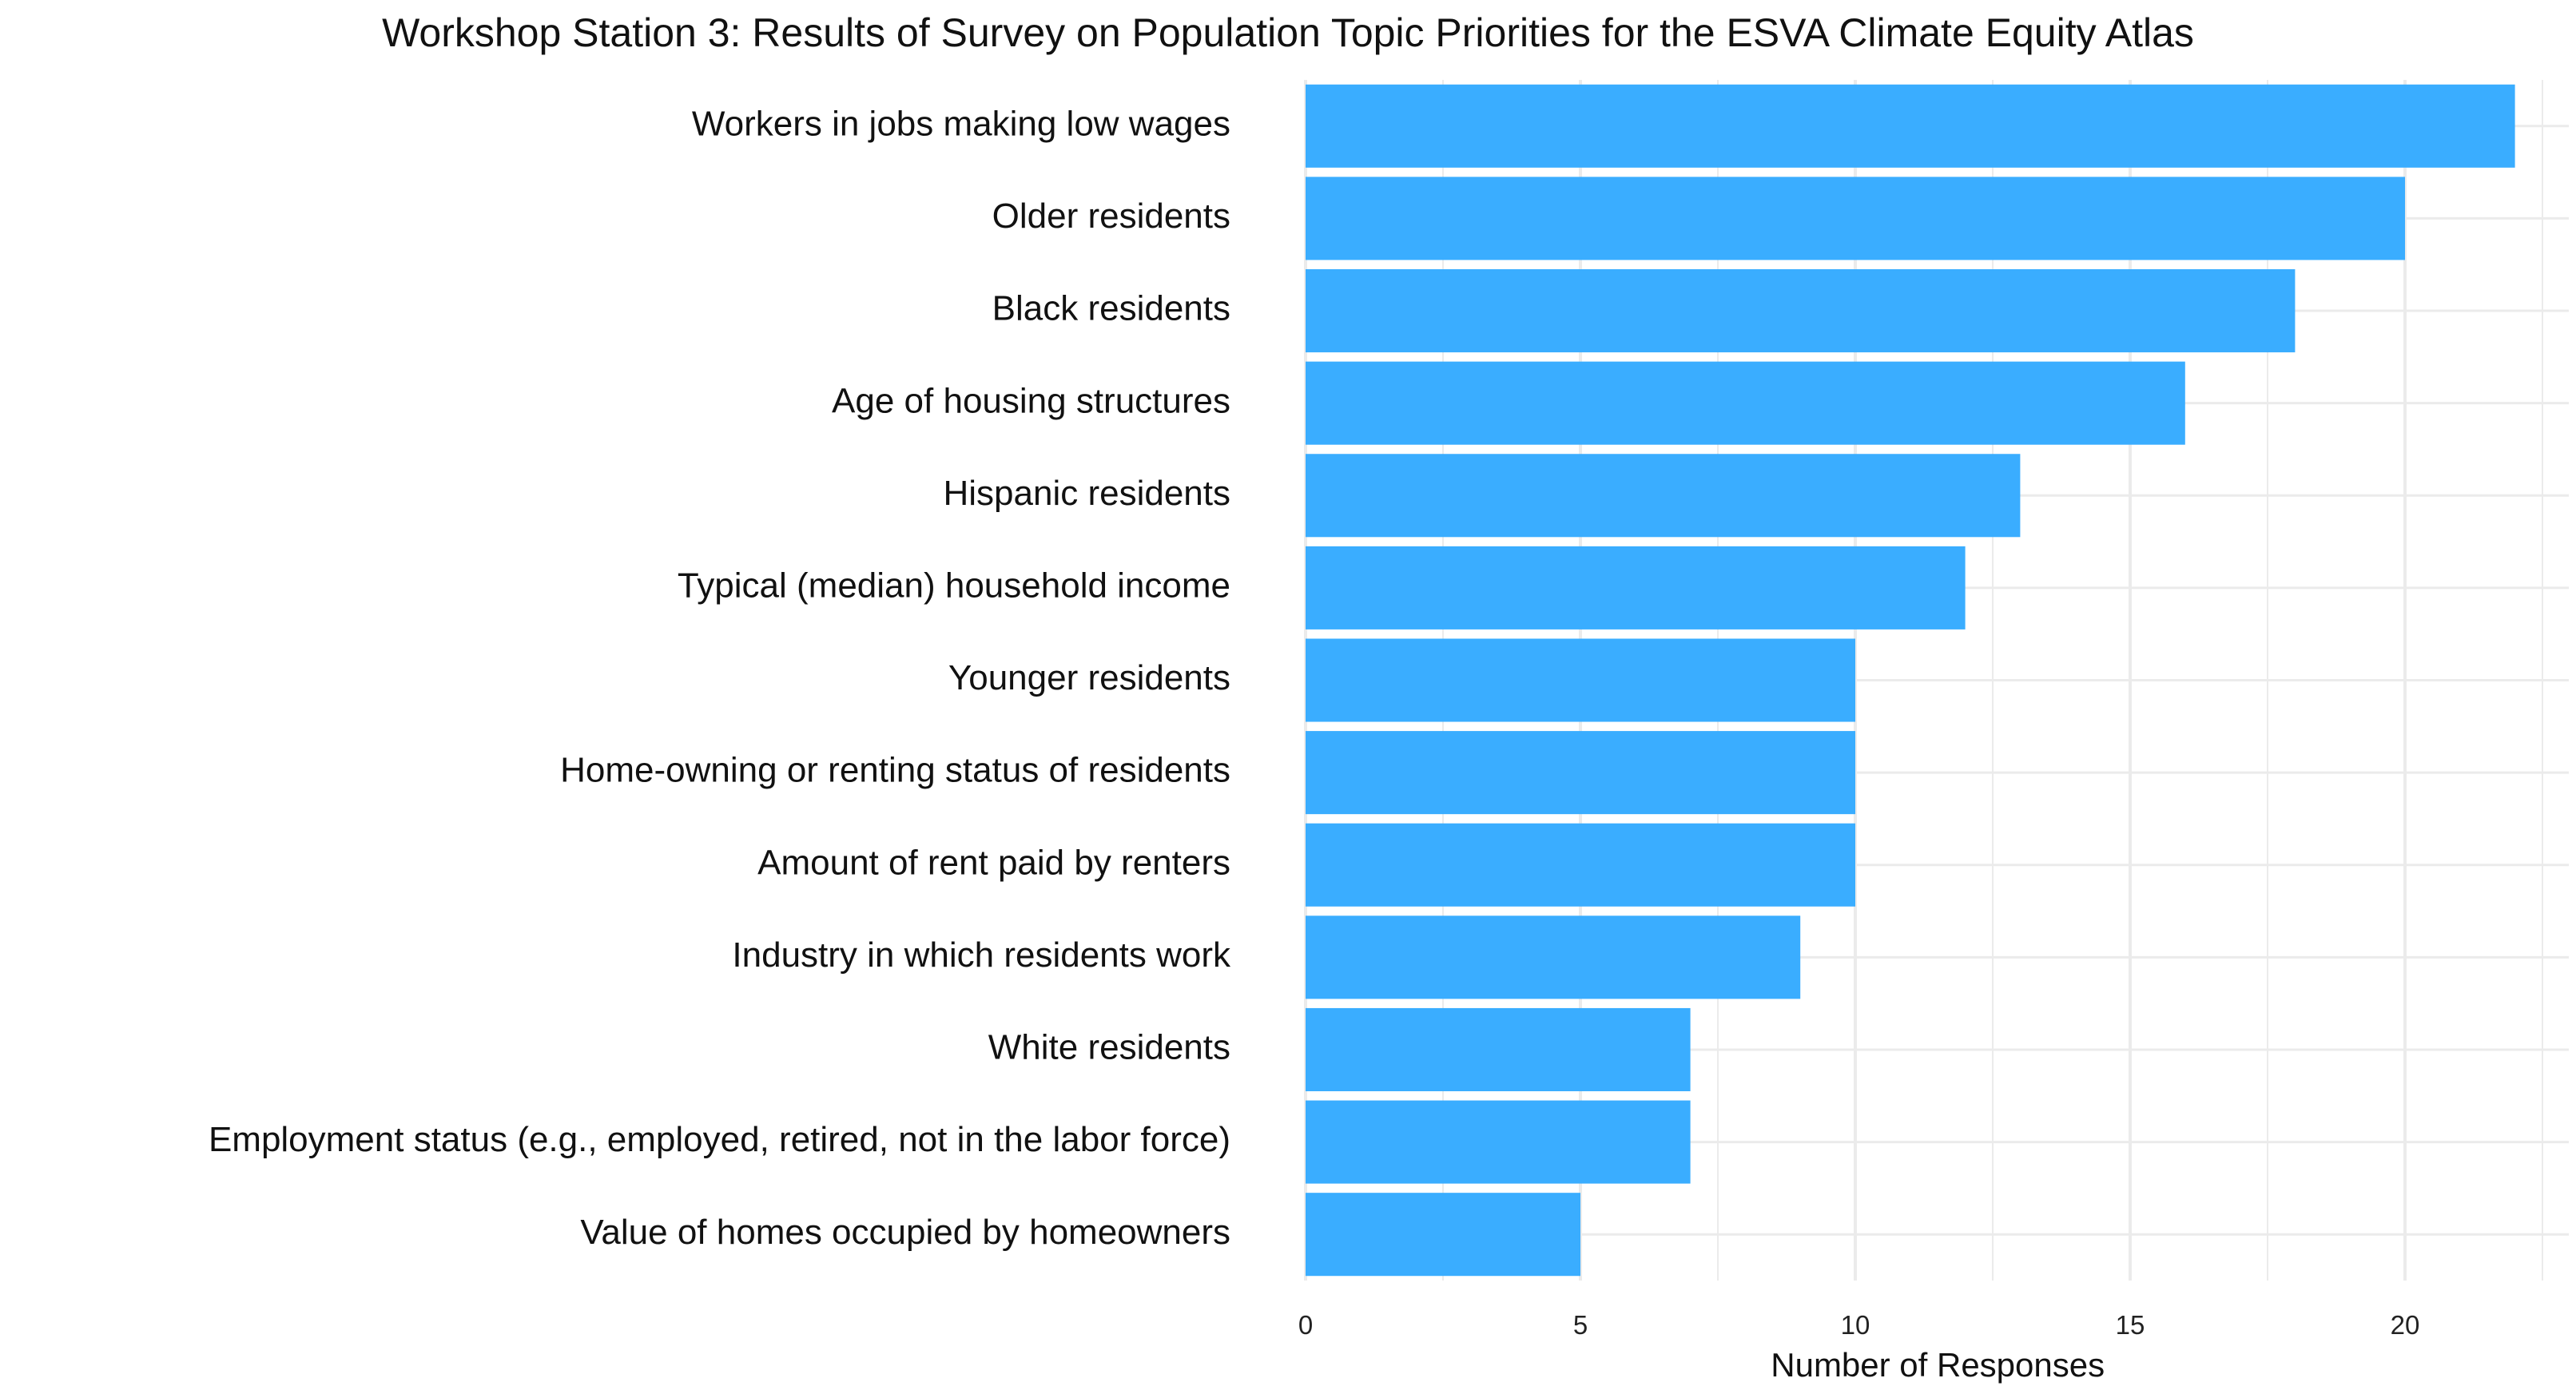 The height and width of the screenshot is (1394, 2576). Describe the element at coordinates (1111, 216) in the screenshot. I see `category-label: Older residents` at that location.